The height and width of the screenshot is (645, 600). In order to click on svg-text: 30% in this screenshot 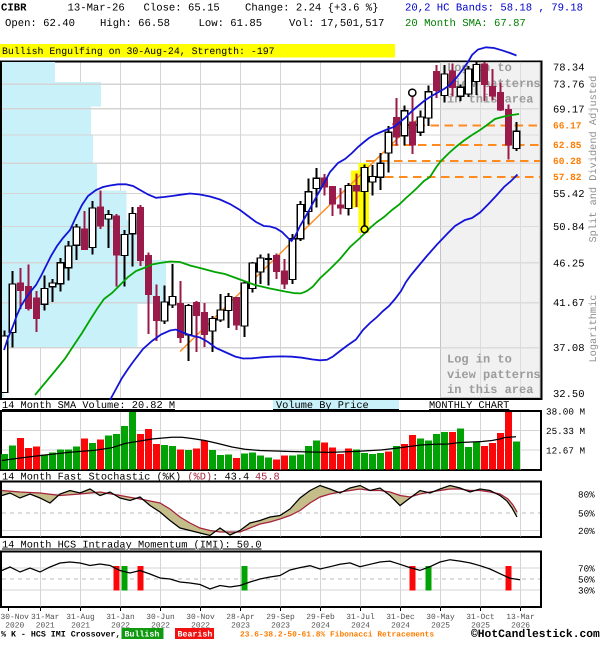, I will do `click(586, 591)`.